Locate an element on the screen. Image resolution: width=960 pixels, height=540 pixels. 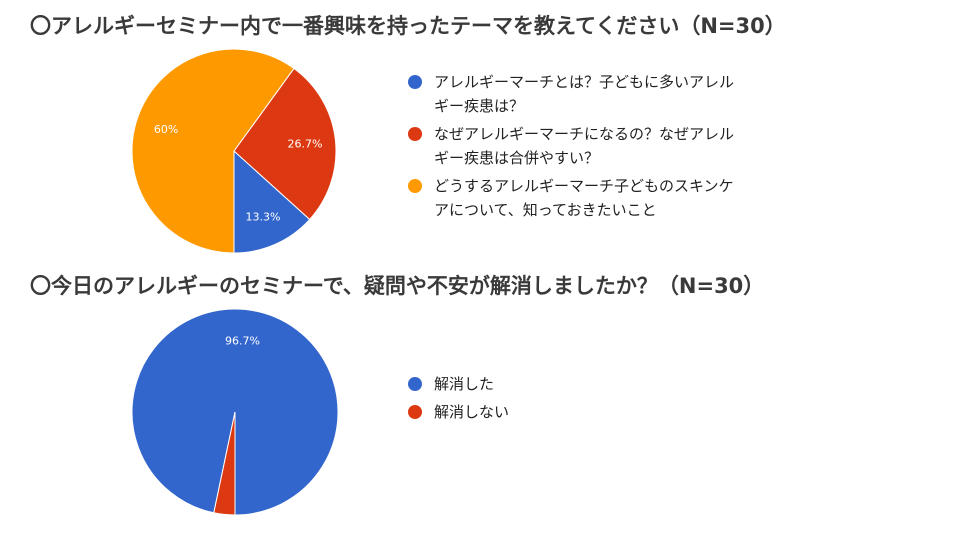
chart-1-legend-item-3: どうするアレルギーマーチ子どものスキンケアについて、知っておきたいこと is located at coordinates (578, 198).